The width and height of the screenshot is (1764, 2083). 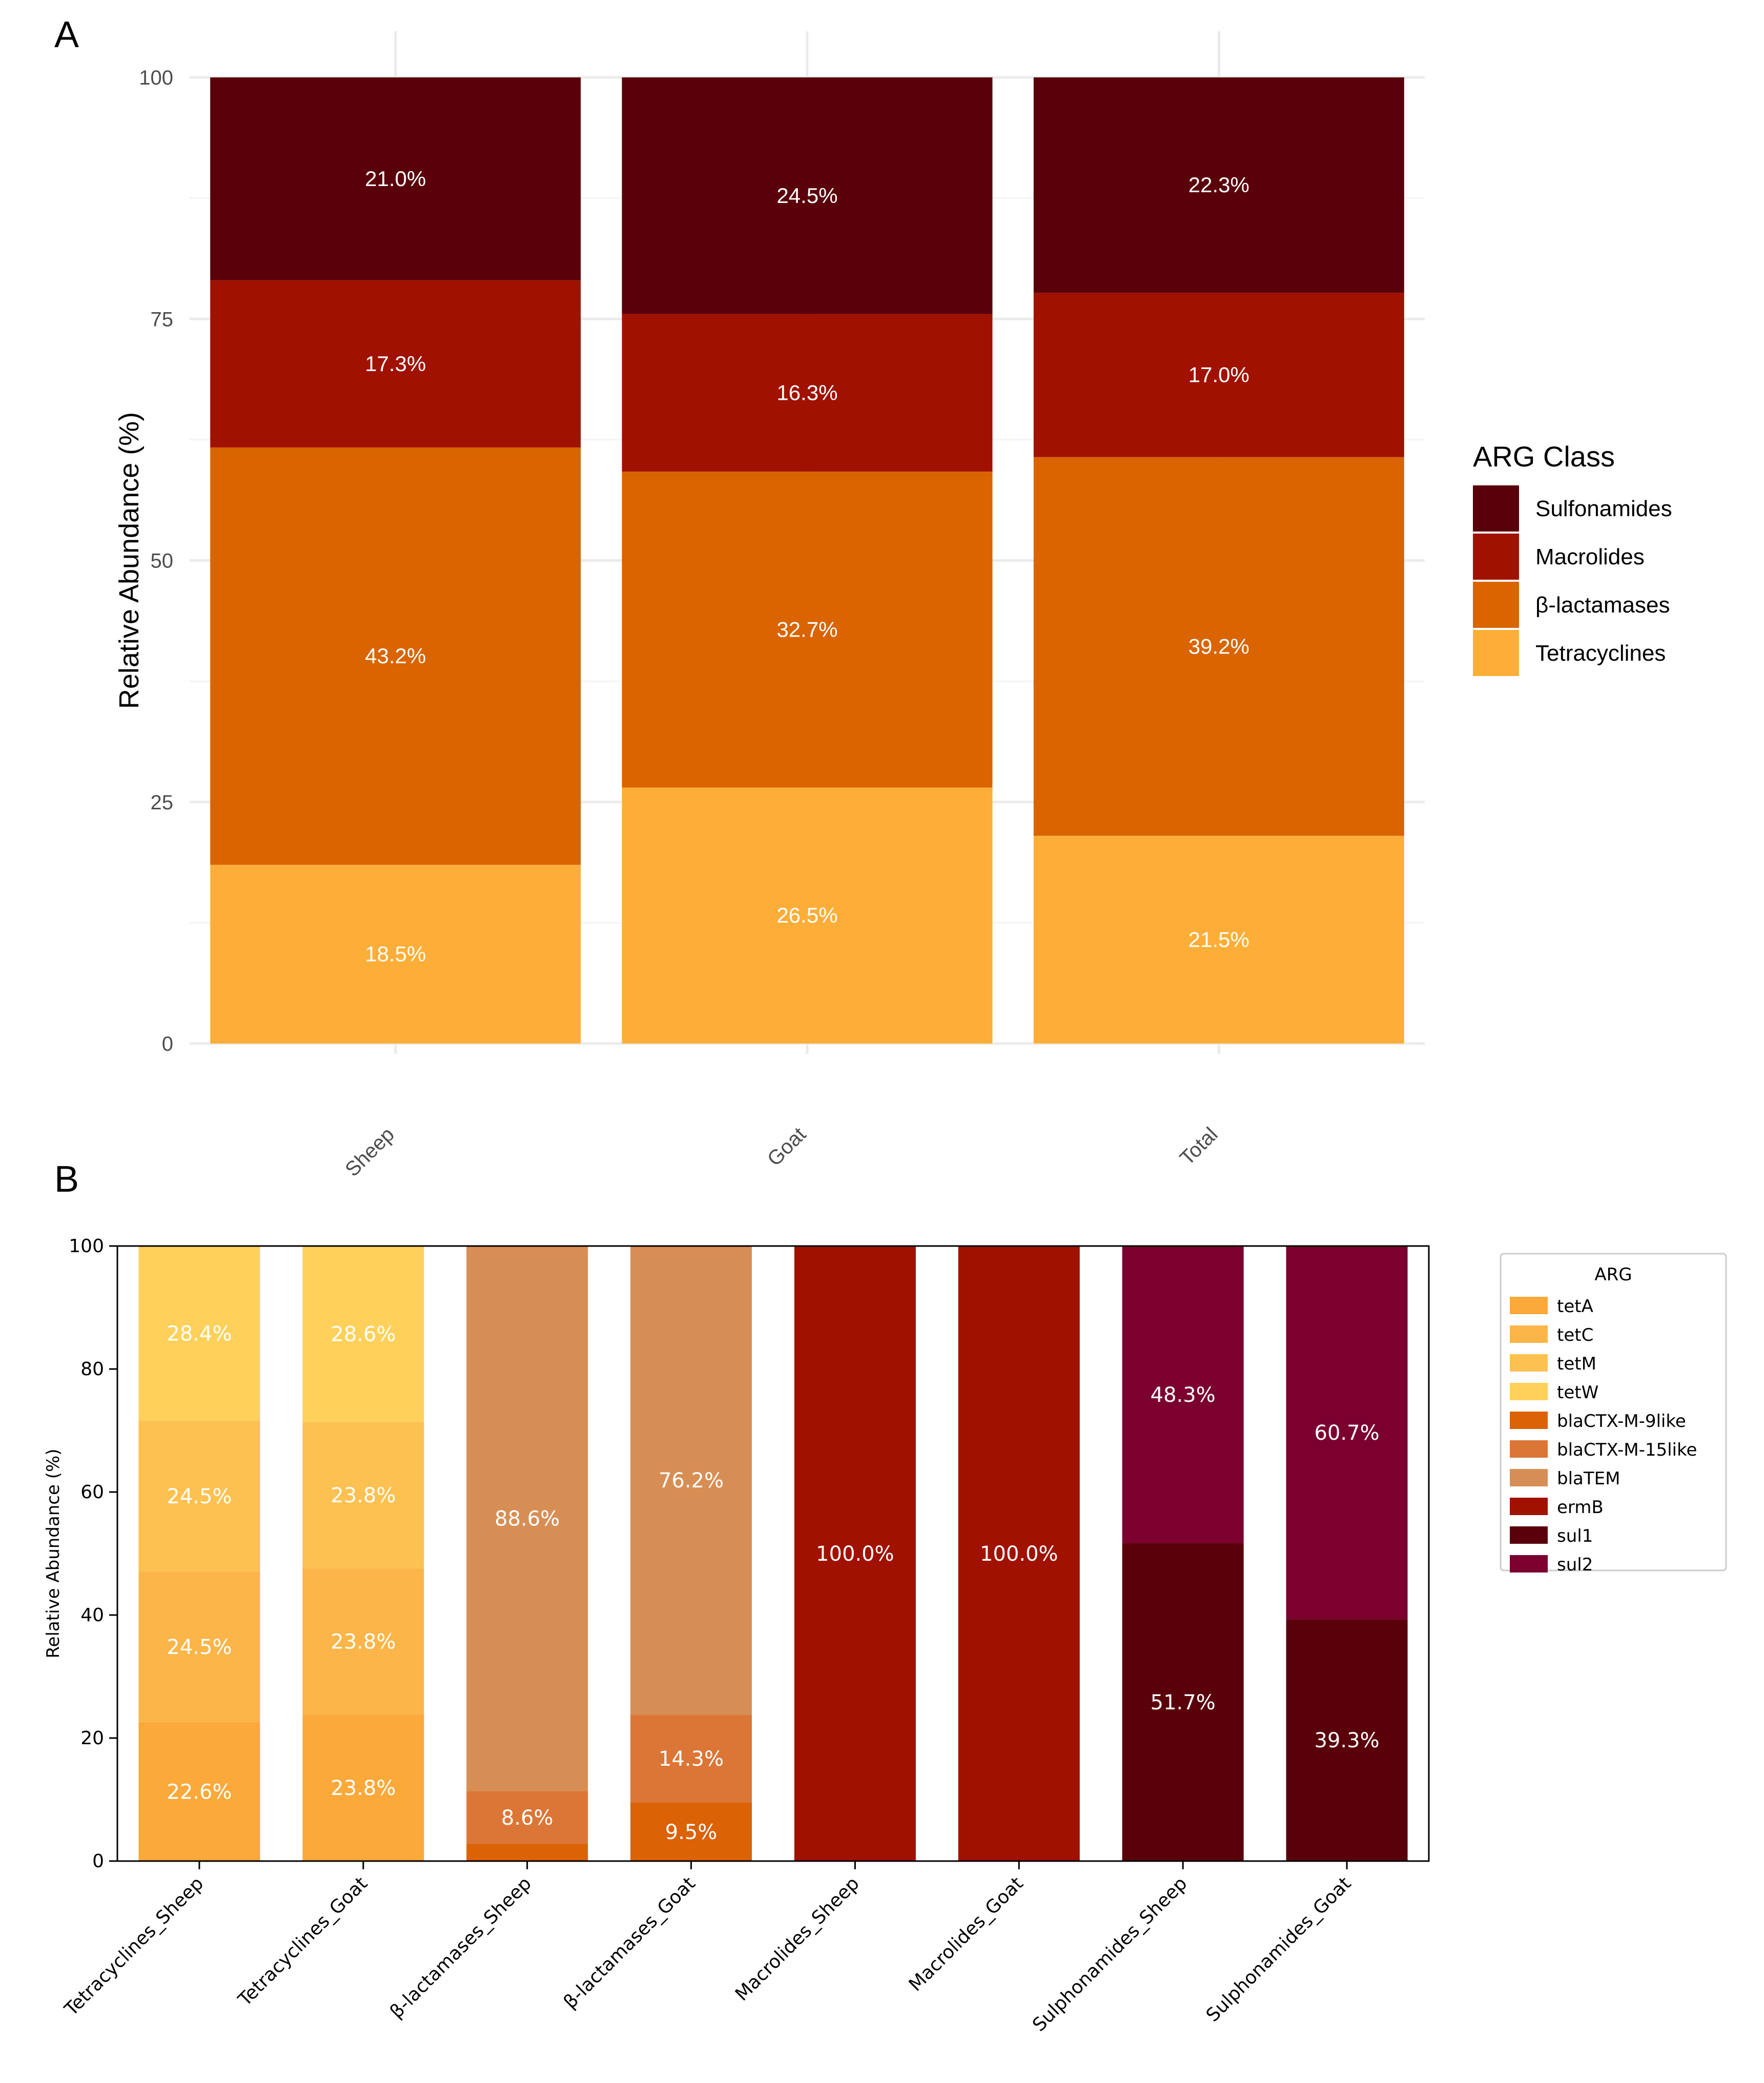 I want to click on bar-sulphonamides-sheep-sul1, so click(x=1183, y=1702).